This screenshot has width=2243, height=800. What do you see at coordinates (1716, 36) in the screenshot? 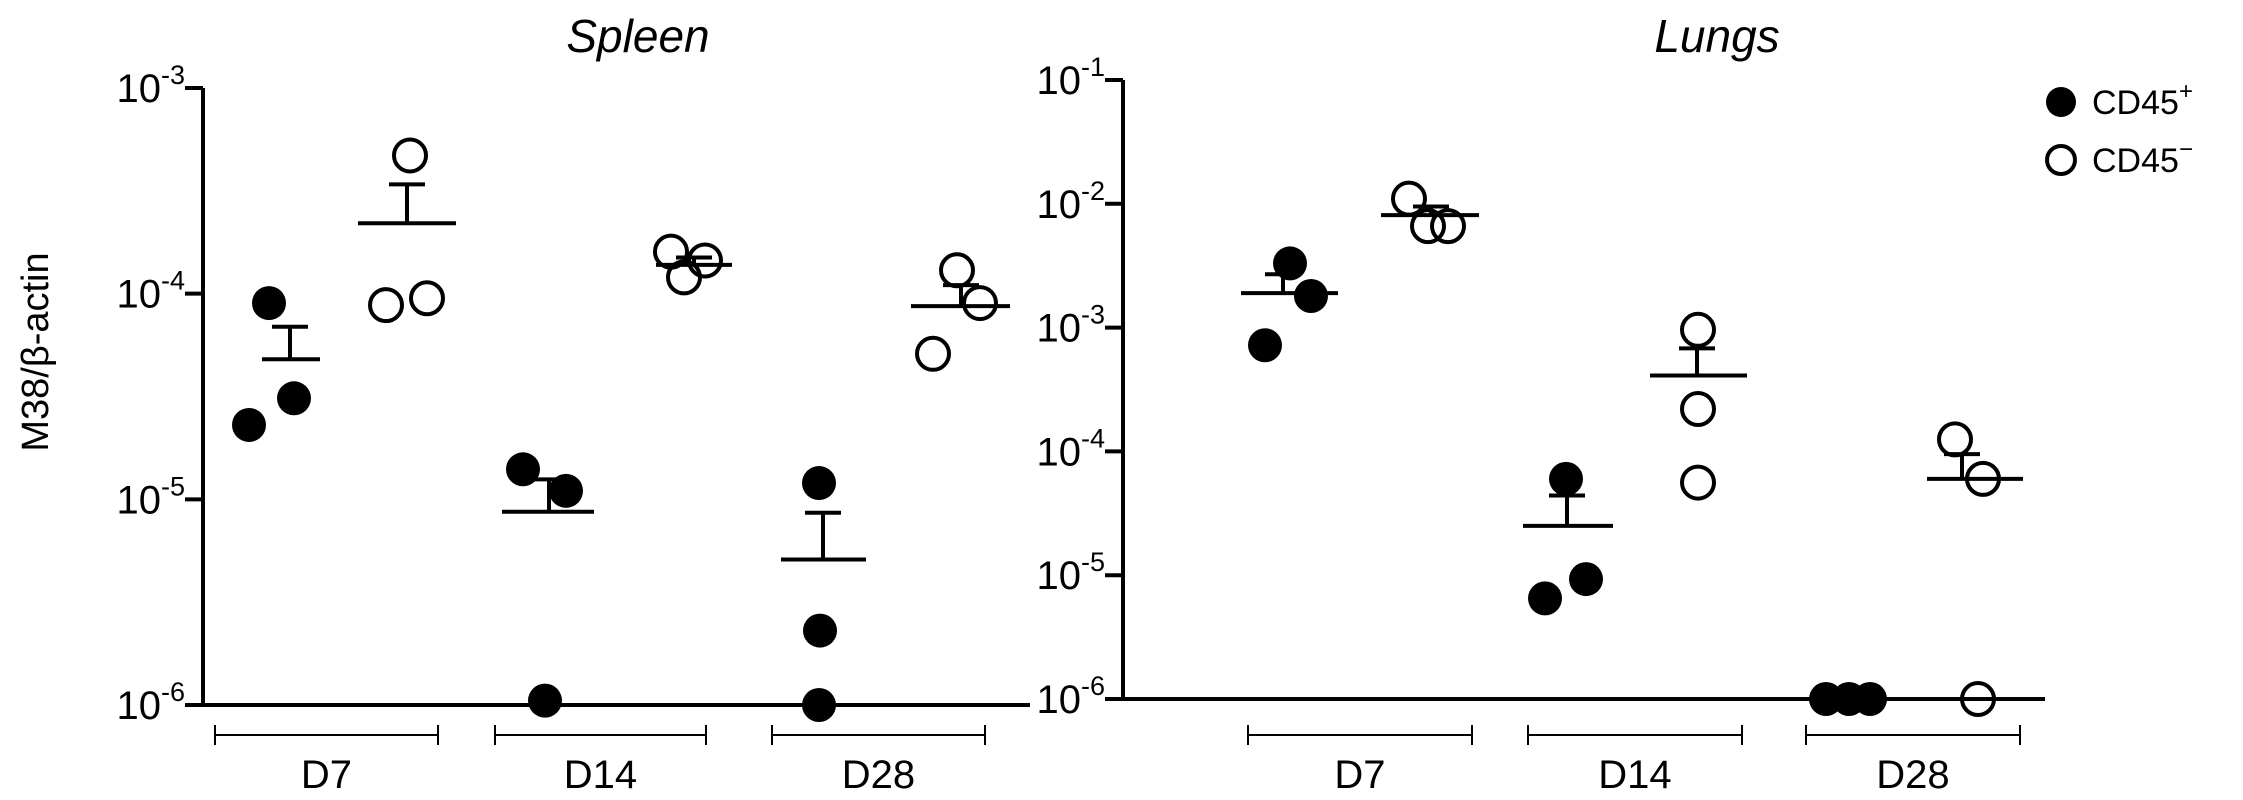
I see `chart-title: Lungs` at bounding box center [1716, 36].